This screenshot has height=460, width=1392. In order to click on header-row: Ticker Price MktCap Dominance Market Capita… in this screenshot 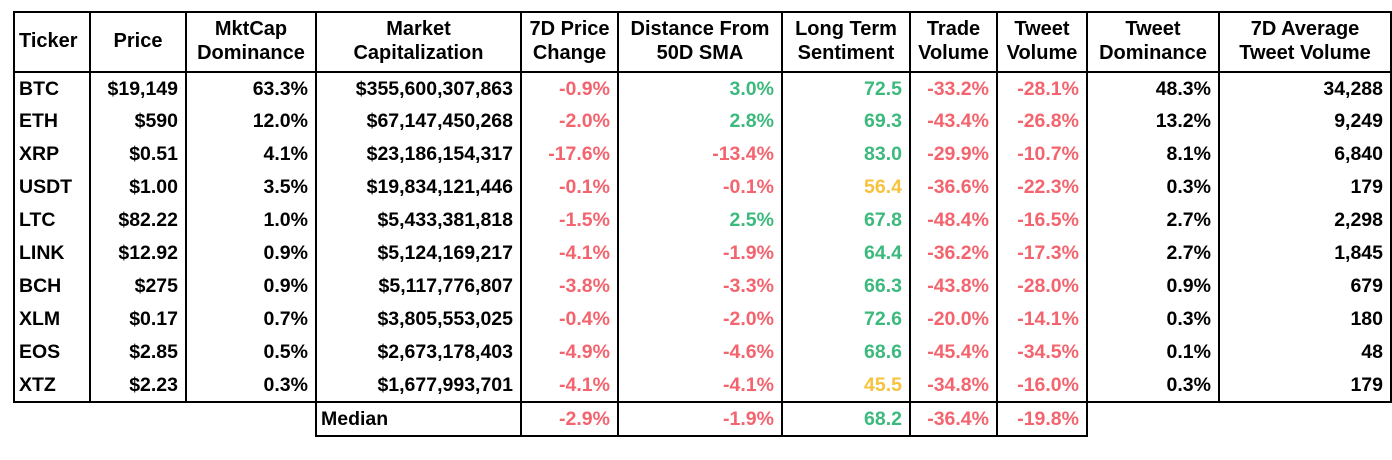, I will do `click(702, 42)`.